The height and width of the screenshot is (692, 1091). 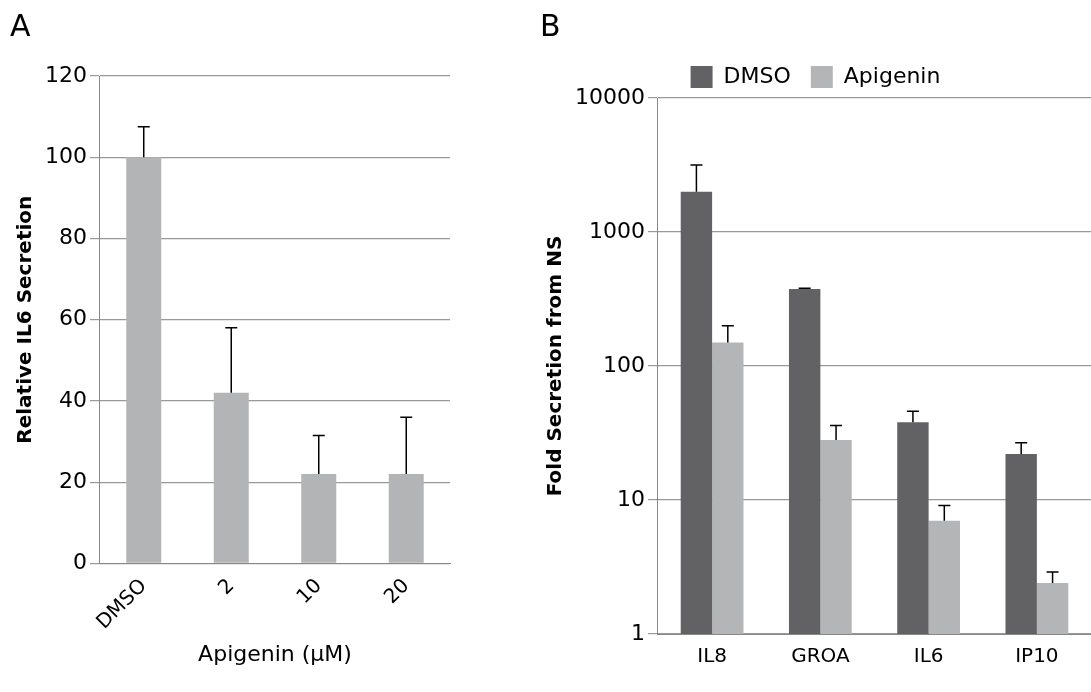 What do you see at coordinates (892, 75) in the screenshot?
I see `legend-label: Apigenin` at bounding box center [892, 75].